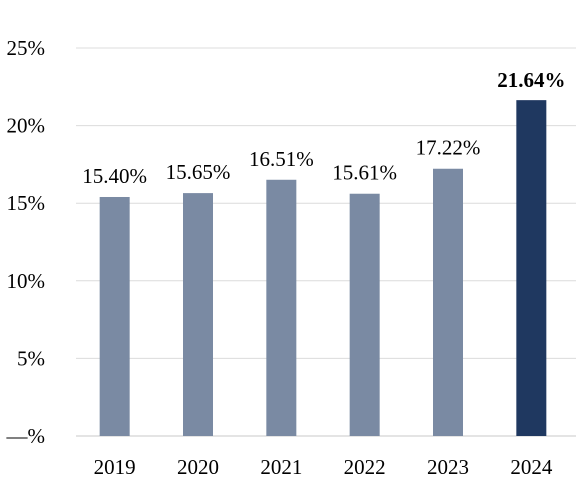  Describe the element at coordinates (448, 148) in the screenshot. I see `data-label-2023: 17.22%` at that location.